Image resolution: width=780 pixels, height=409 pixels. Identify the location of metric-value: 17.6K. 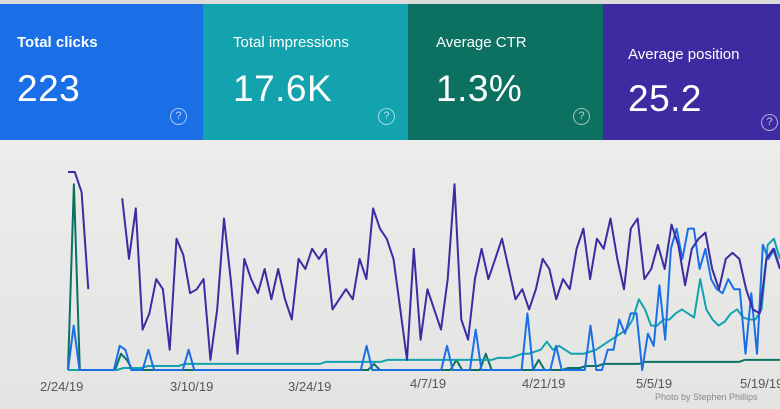
(283, 88).